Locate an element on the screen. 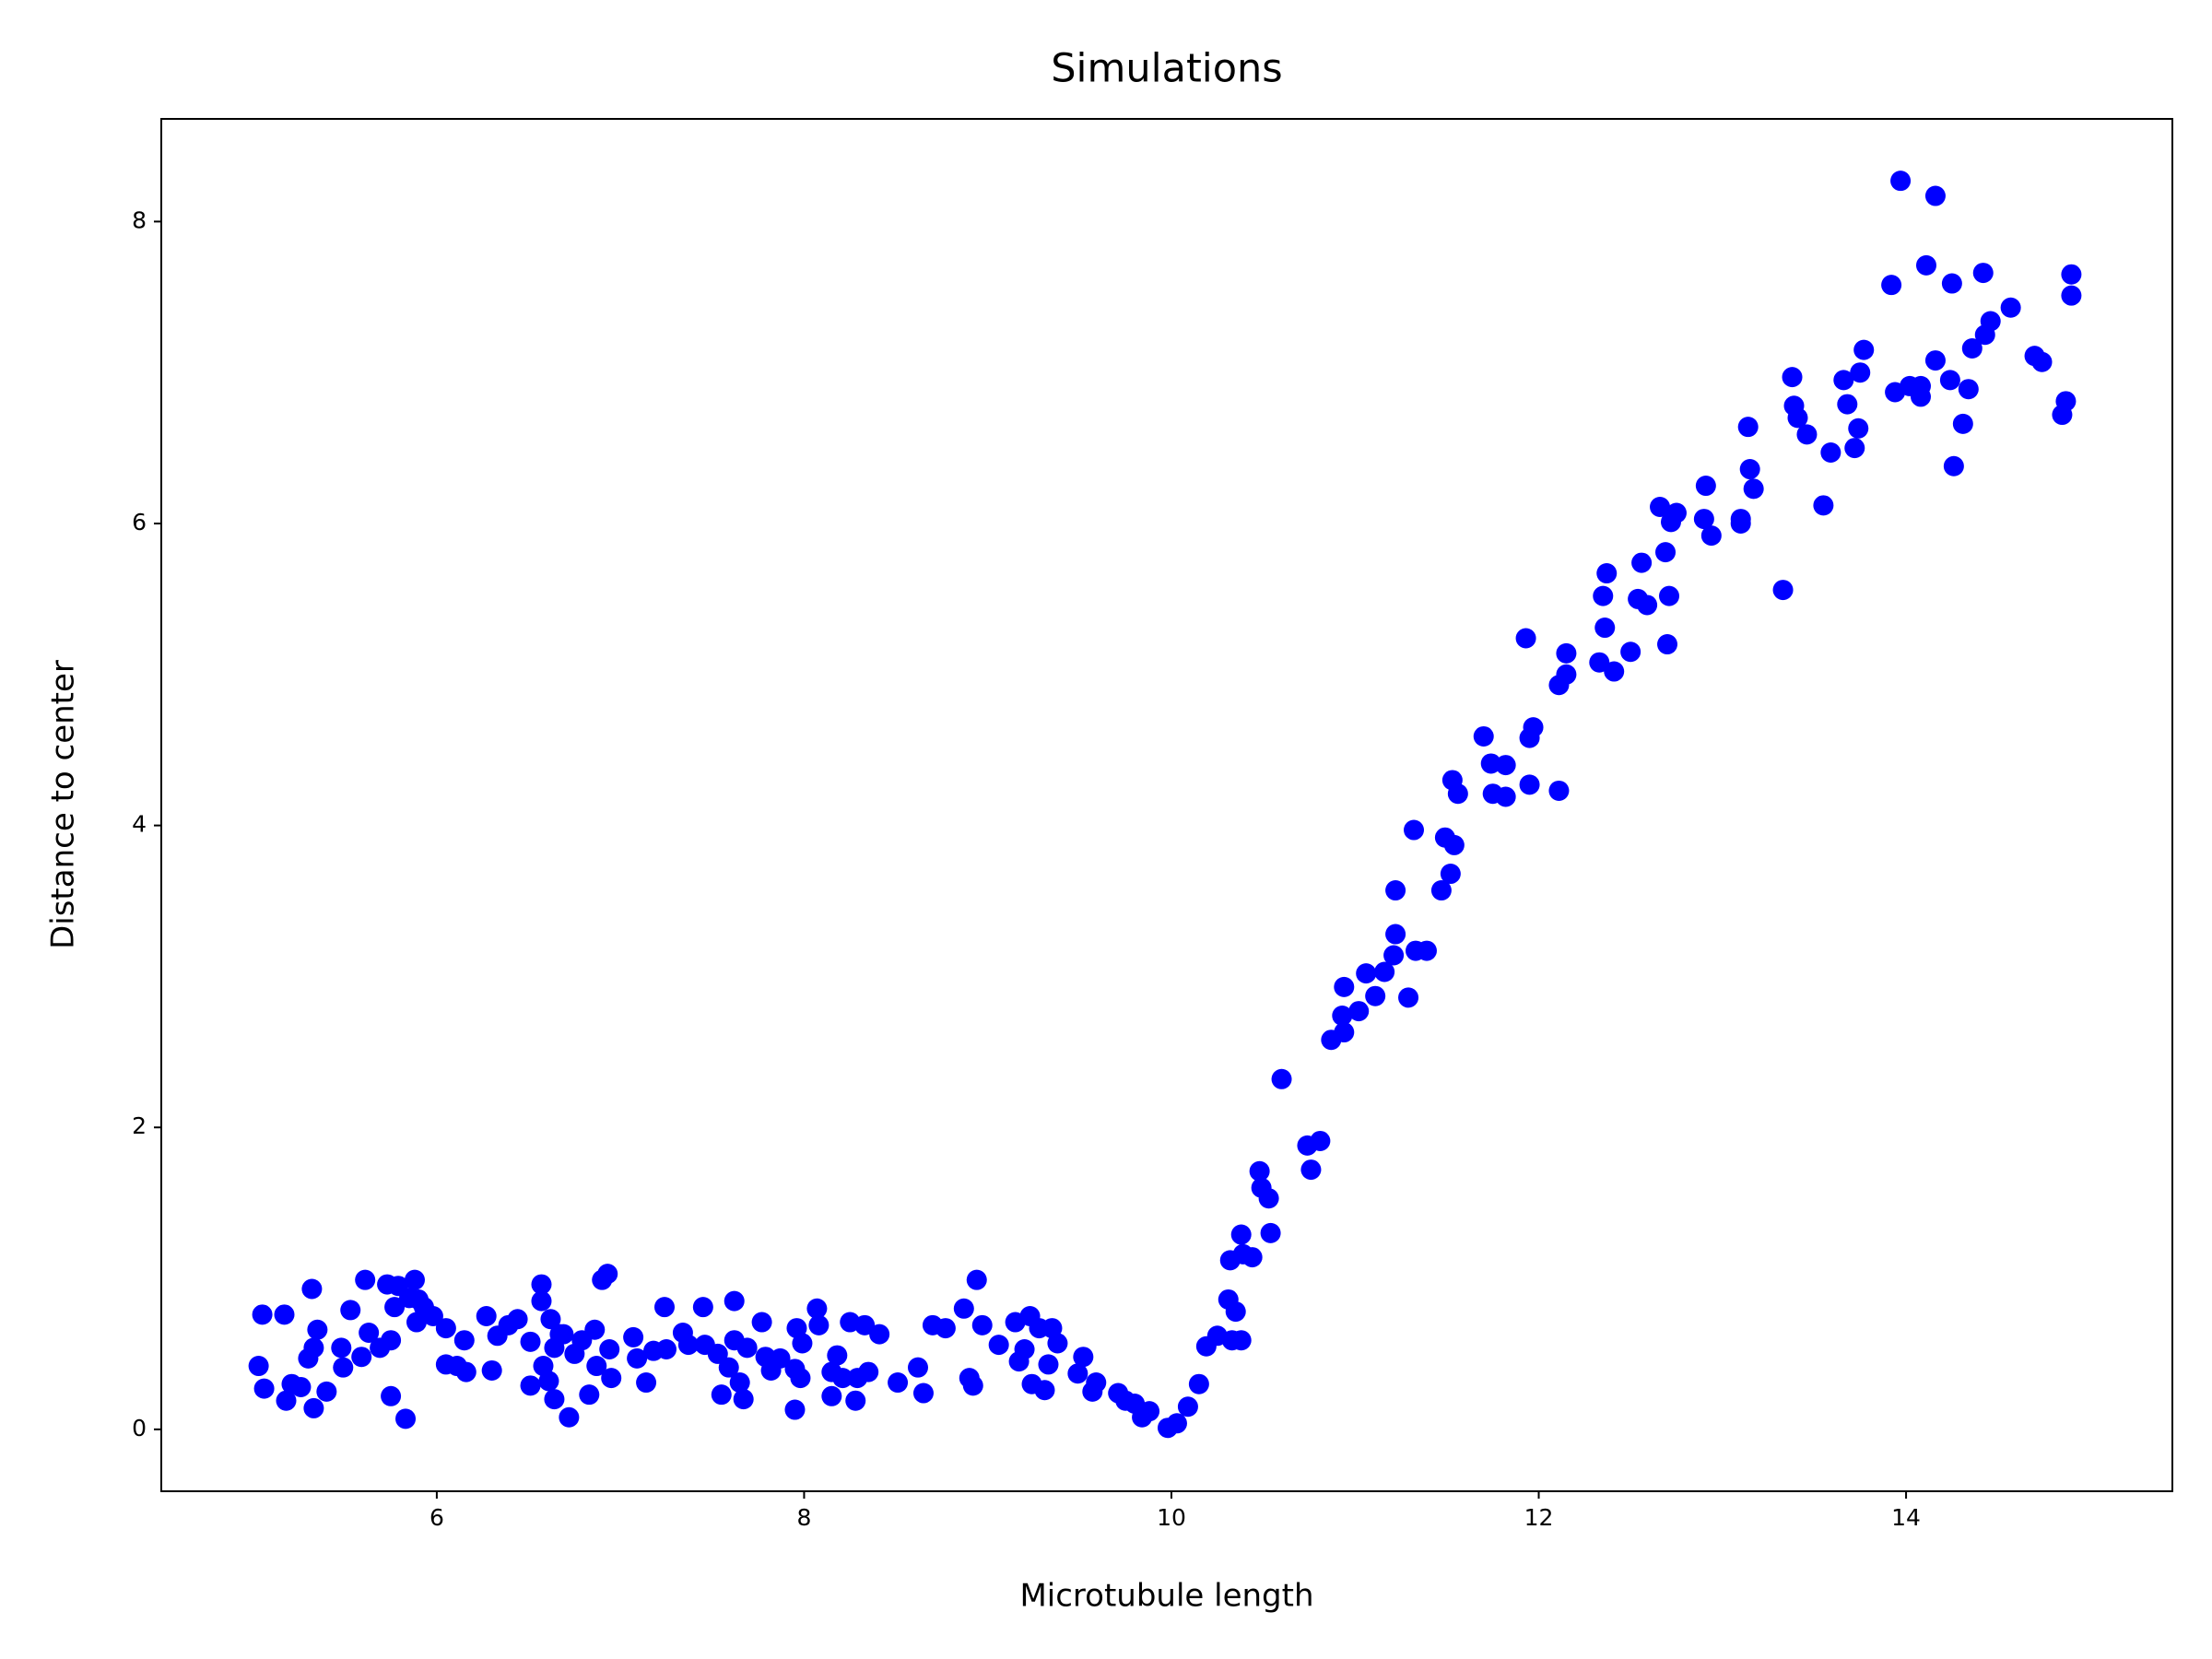 This screenshot has height=1659, width=2212. y-tick-label: 4 is located at coordinates (139, 824).